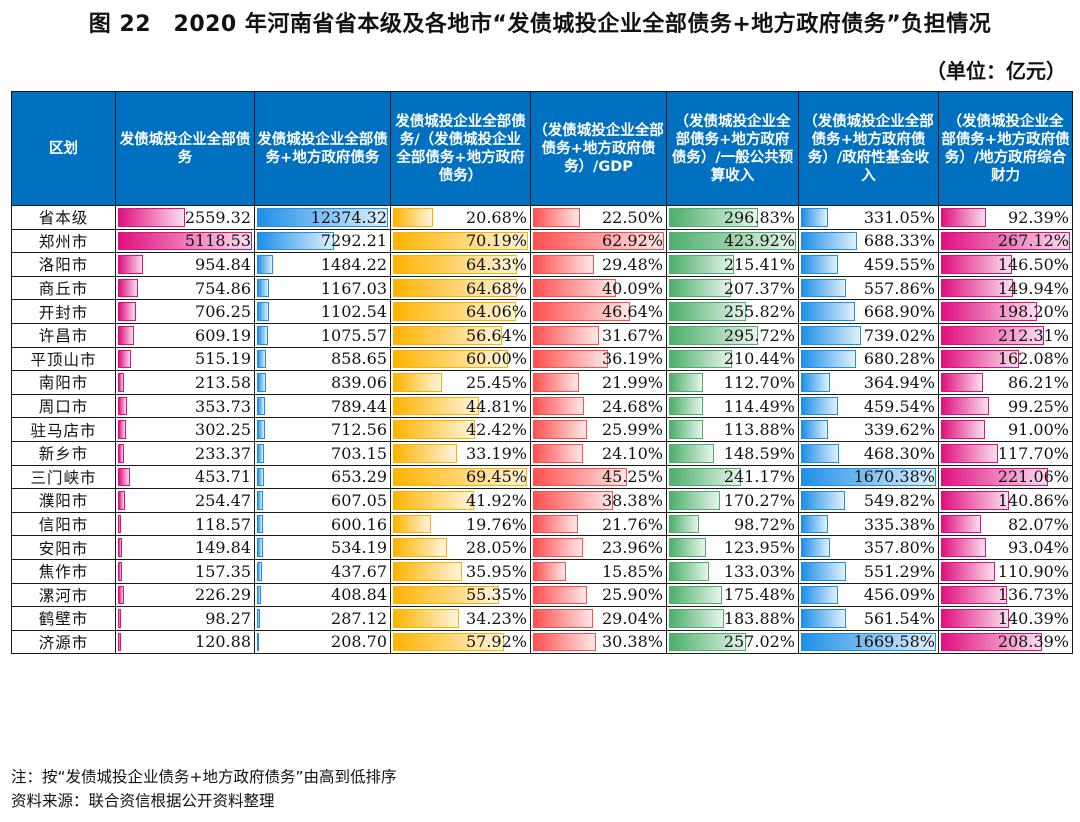 Image resolution: width=1080 pixels, height=822 pixels. What do you see at coordinates (1005, 406) in the screenshot?
I see `cell-debt-fiscal: 99.25%` at bounding box center [1005, 406].